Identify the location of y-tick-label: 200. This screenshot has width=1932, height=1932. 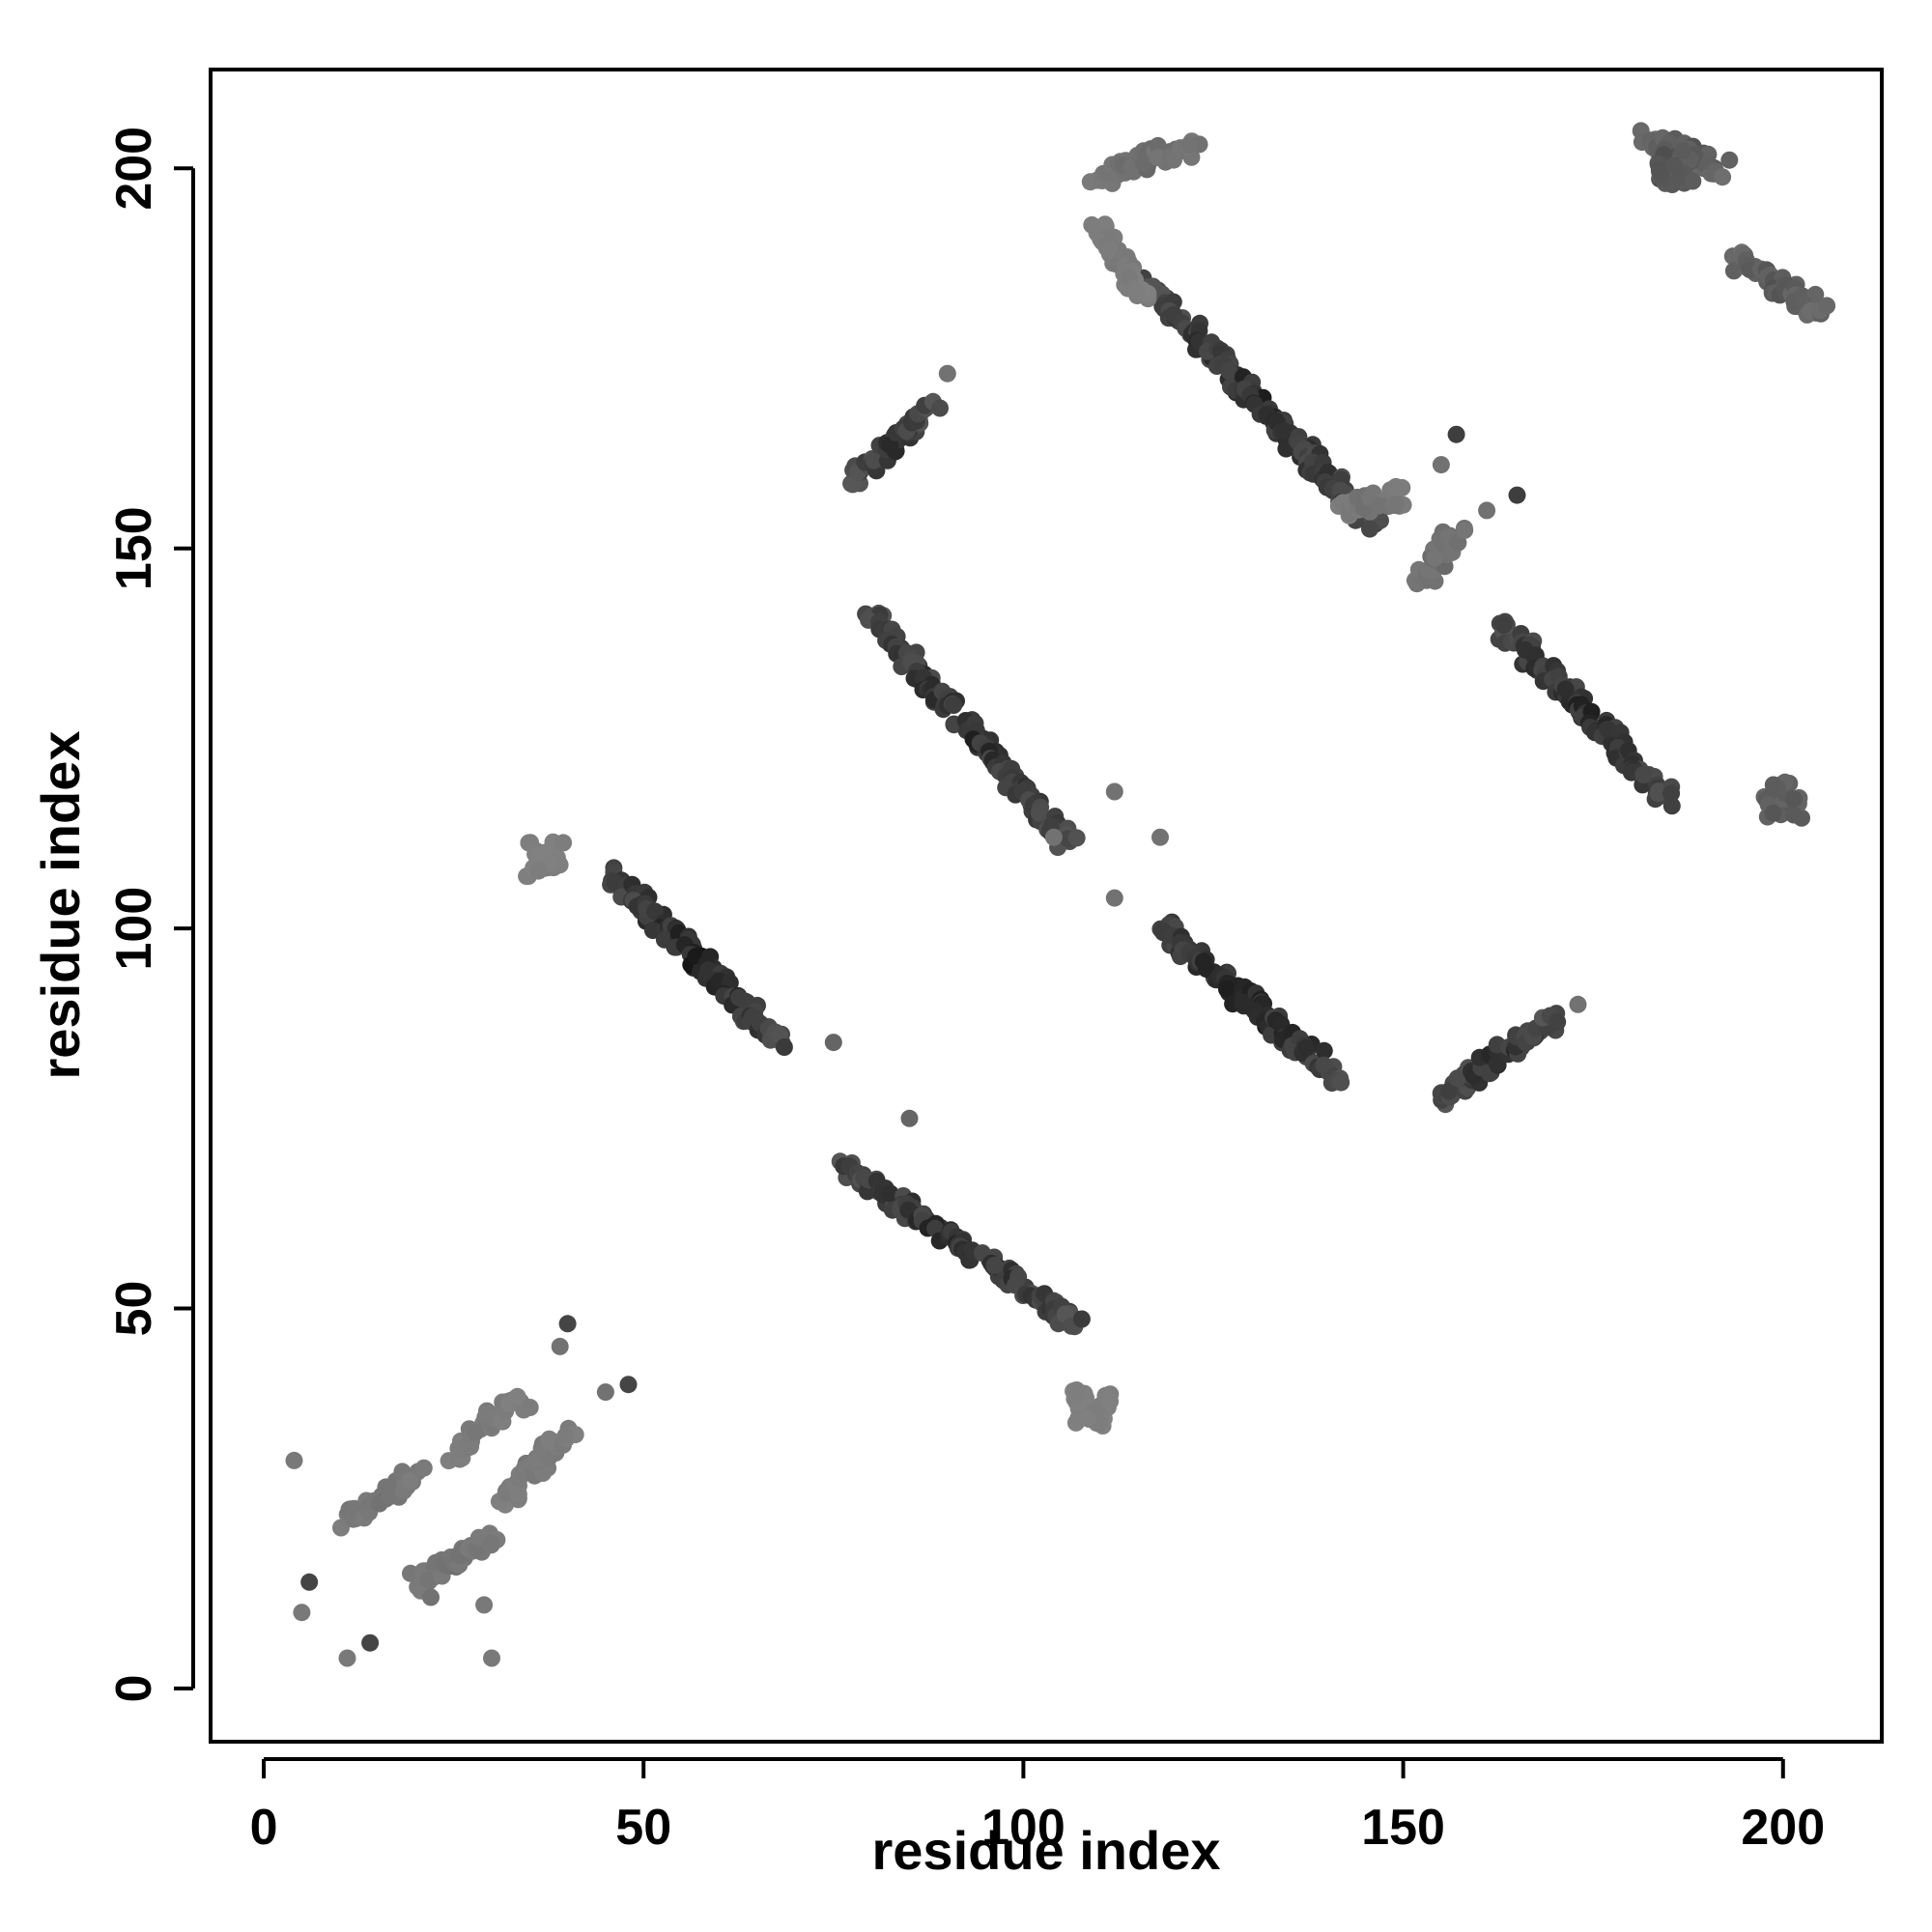
(134, 169).